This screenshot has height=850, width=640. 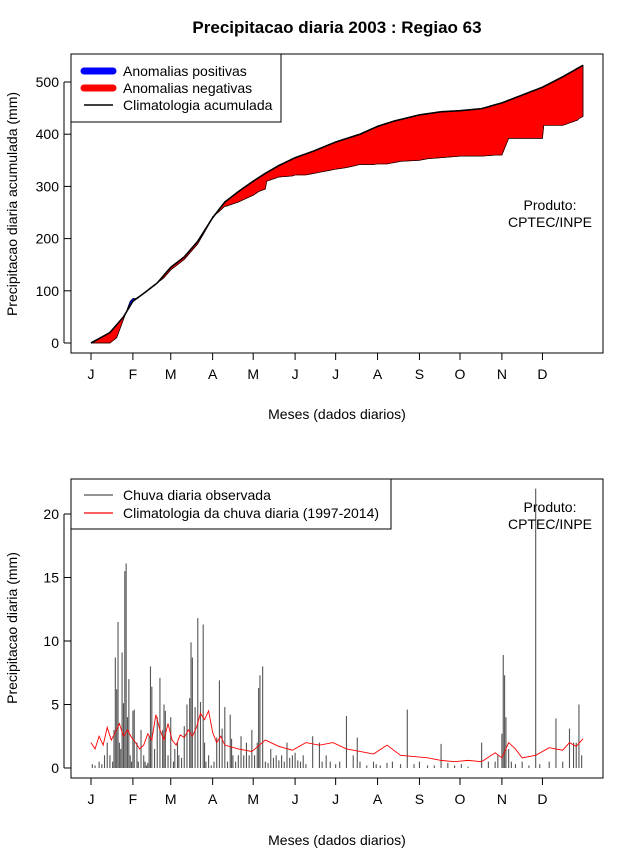 I want to click on daily-y-tick-label: 20, so click(x=51, y=514).